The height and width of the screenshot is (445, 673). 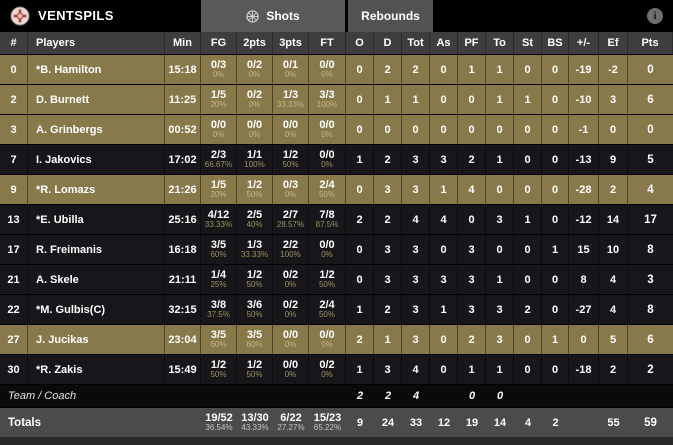 I want to click on tab-rebounds: Rebounds, so click(x=390, y=16).